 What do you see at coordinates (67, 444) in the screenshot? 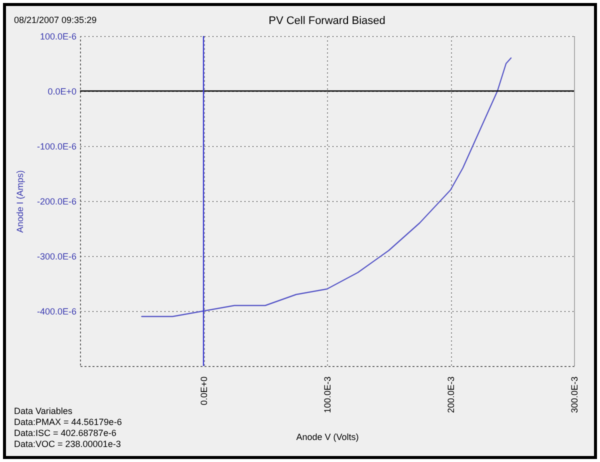
I see `text: Data:VOC = 238.00001e-3` at bounding box center [67, 444].